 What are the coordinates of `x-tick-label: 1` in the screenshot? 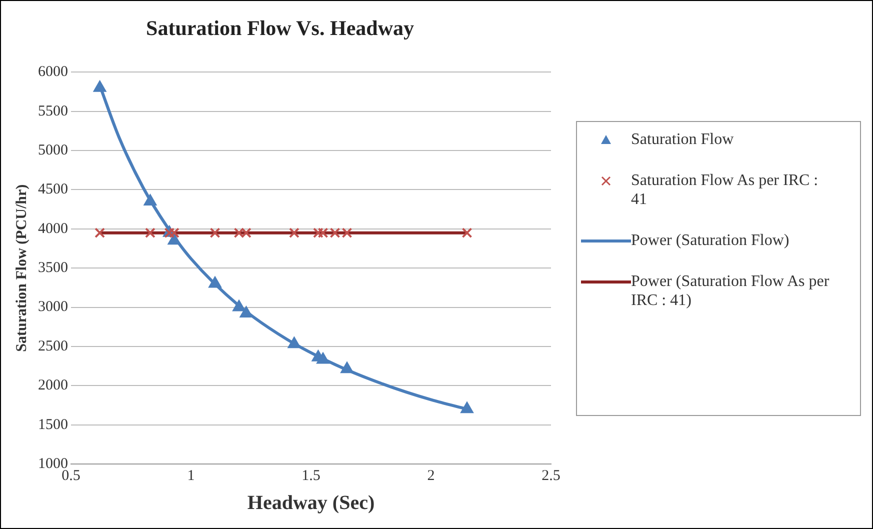 It's located at (191, 476).